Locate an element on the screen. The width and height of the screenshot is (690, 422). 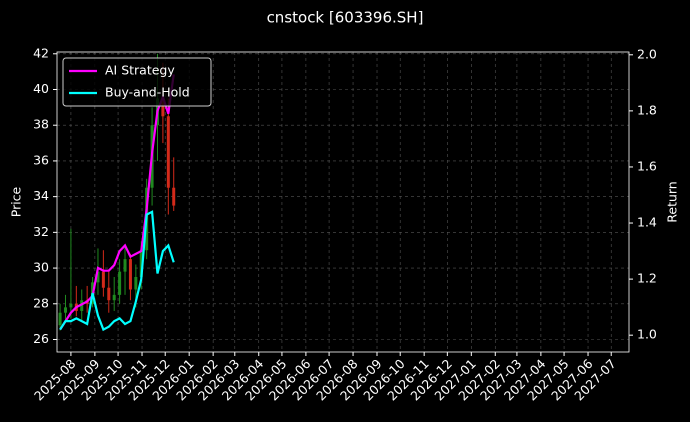
y-axis-label: Price is located at coordinates (16, 201).